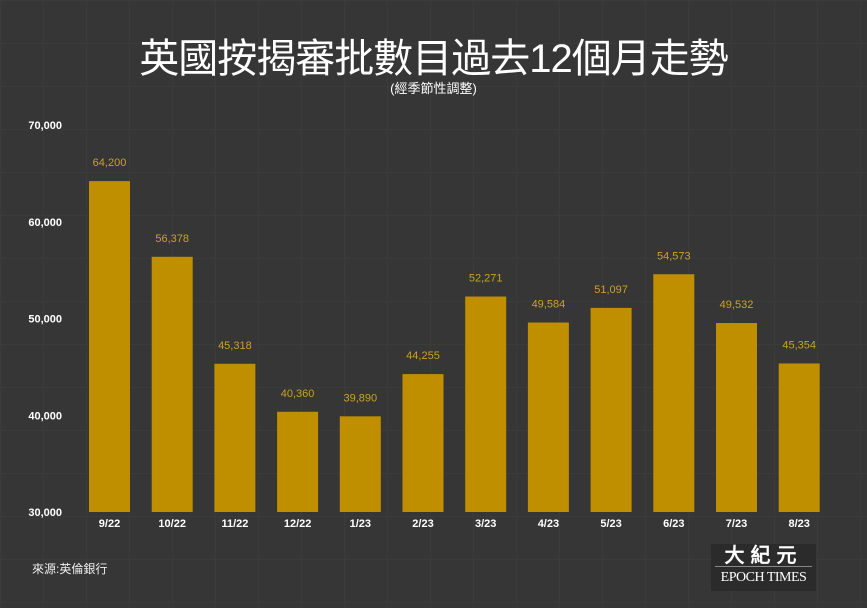 The width and height of the screenshot is (867, 608). What do you see at coordinates (423, 356) in the screenshot?
I see `data-label: 44,255` at bounding box center [423, 356].